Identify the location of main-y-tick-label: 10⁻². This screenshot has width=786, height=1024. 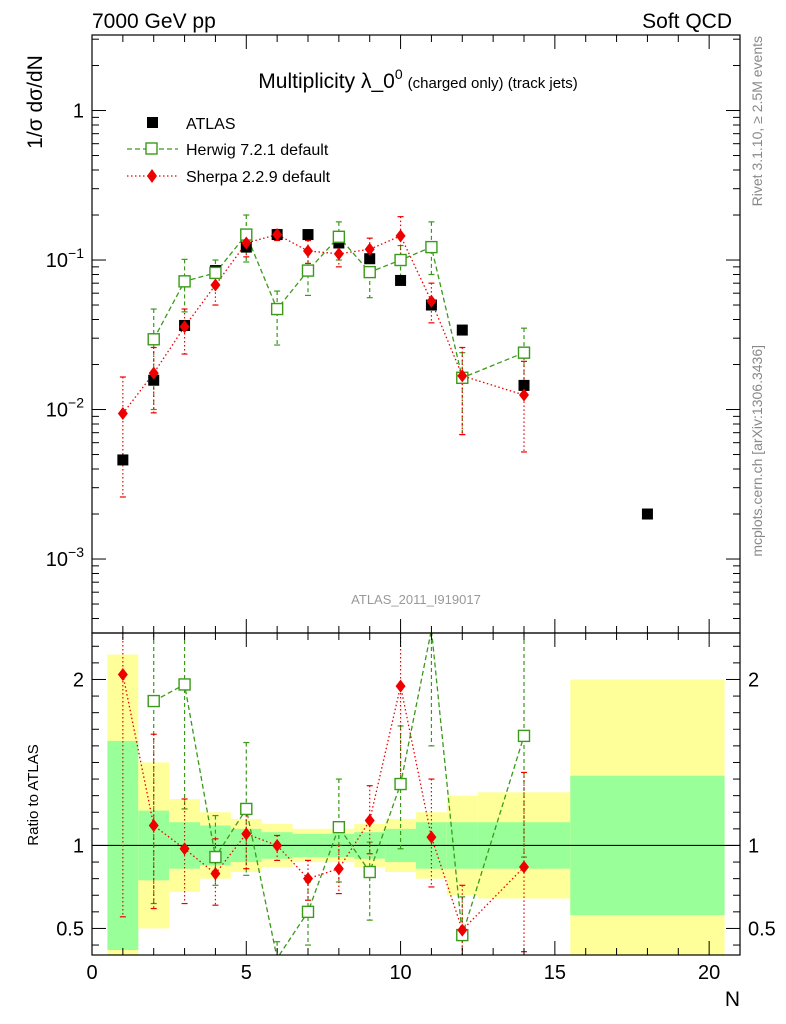
(65, 408).